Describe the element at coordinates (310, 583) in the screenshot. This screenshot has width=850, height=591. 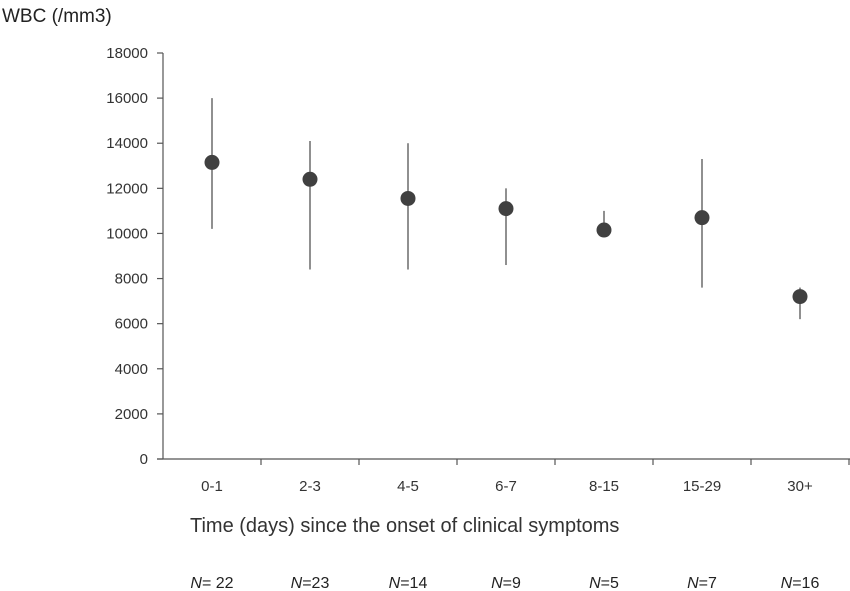
I see `sample-size-label: N=23` at that location.